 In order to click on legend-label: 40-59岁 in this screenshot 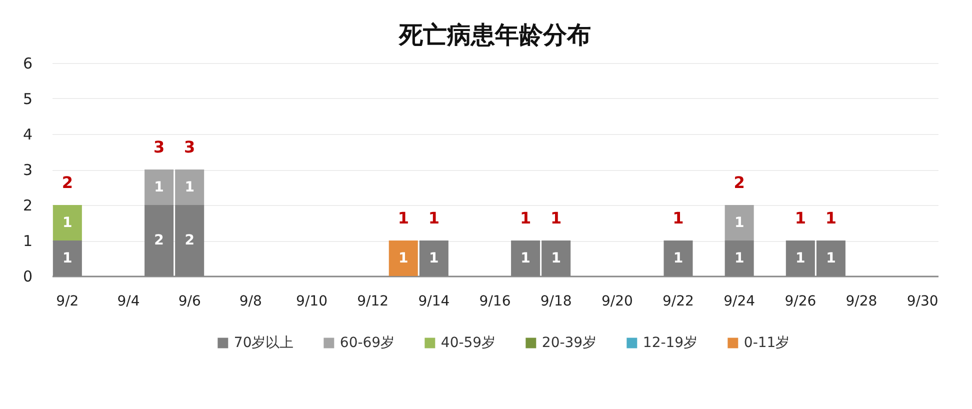, I will do `click(468, 343)`.